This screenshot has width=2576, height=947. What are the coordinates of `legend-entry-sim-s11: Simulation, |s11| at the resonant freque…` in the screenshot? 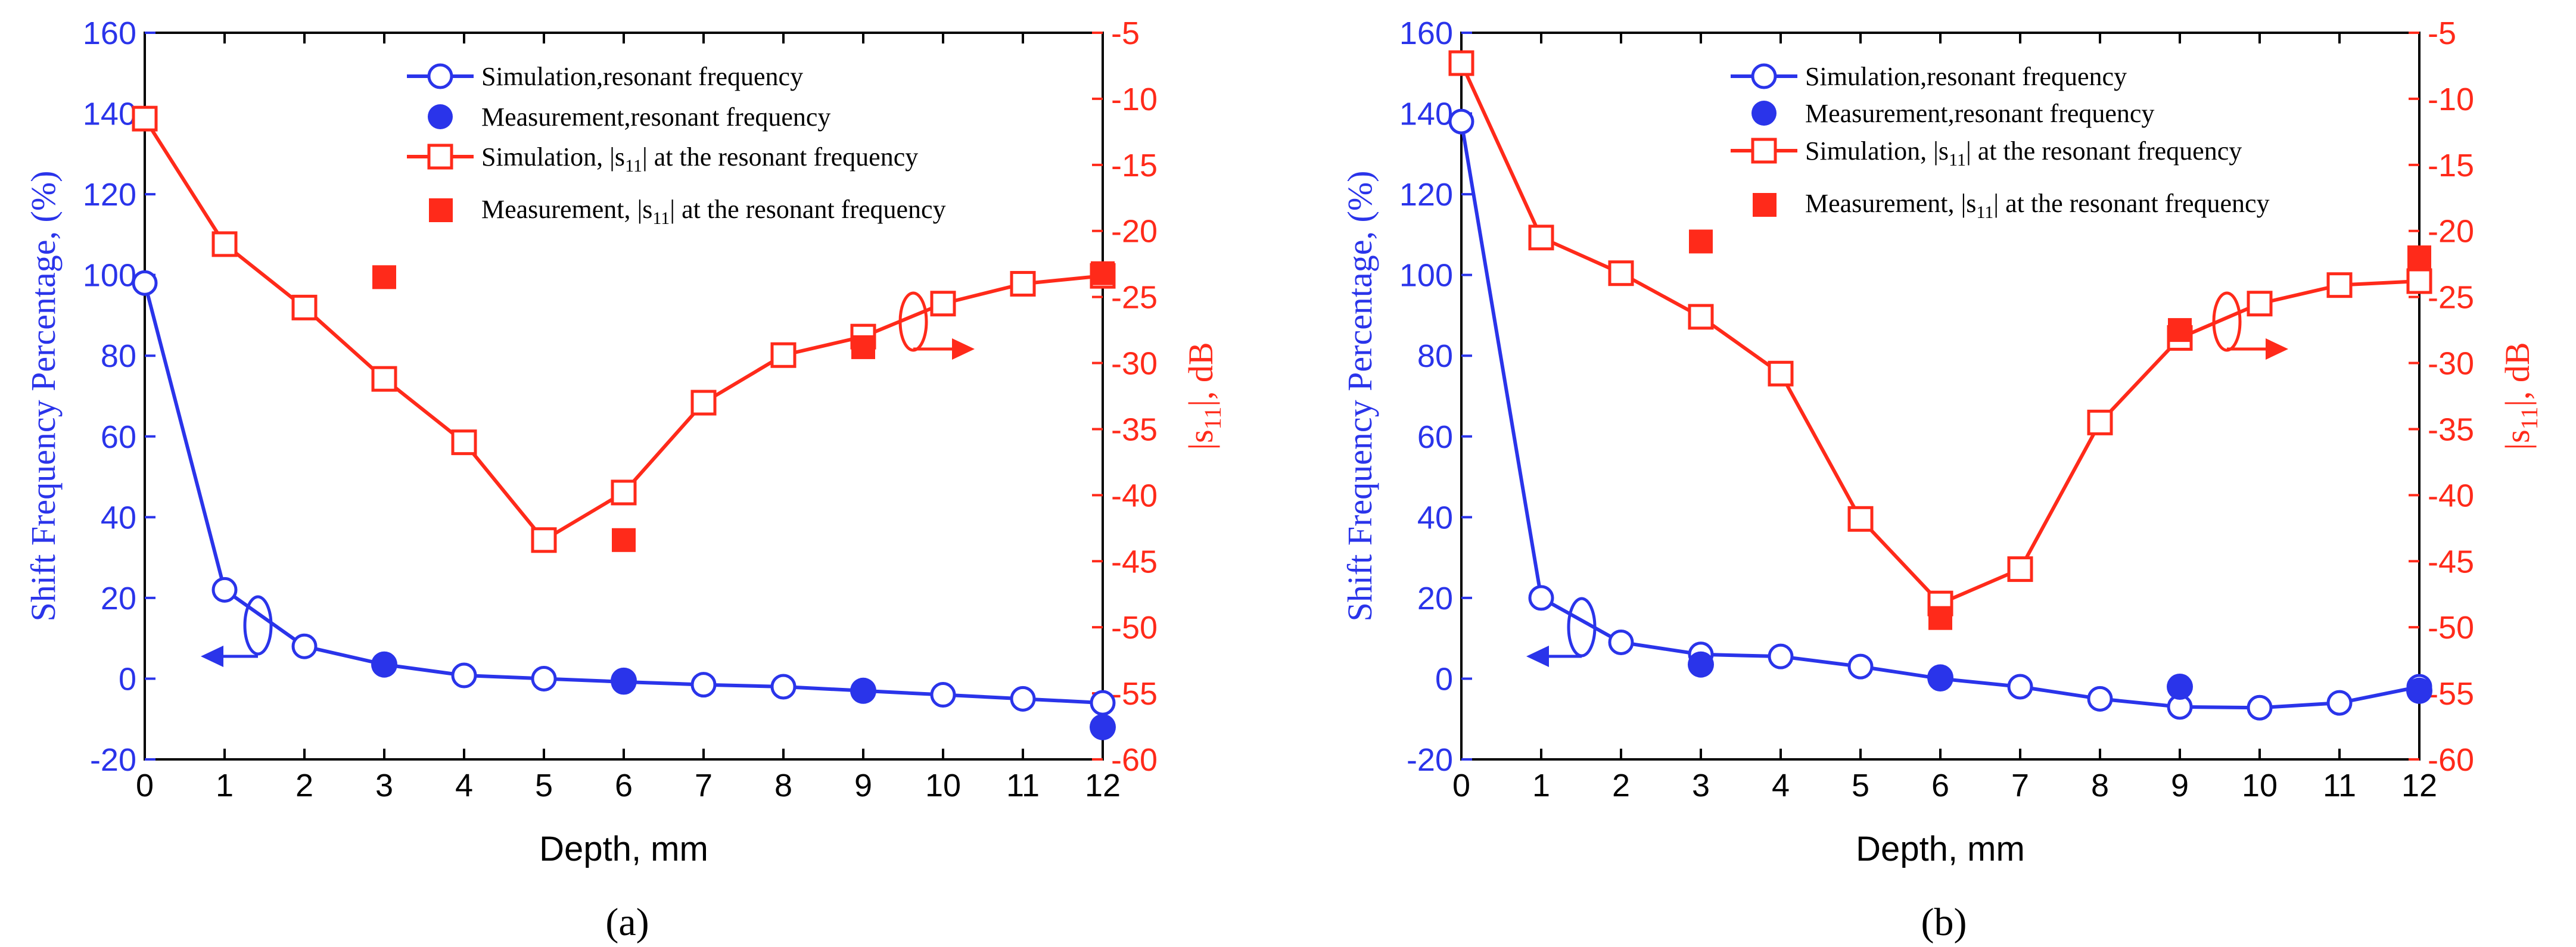 It's located at (1986, 153).